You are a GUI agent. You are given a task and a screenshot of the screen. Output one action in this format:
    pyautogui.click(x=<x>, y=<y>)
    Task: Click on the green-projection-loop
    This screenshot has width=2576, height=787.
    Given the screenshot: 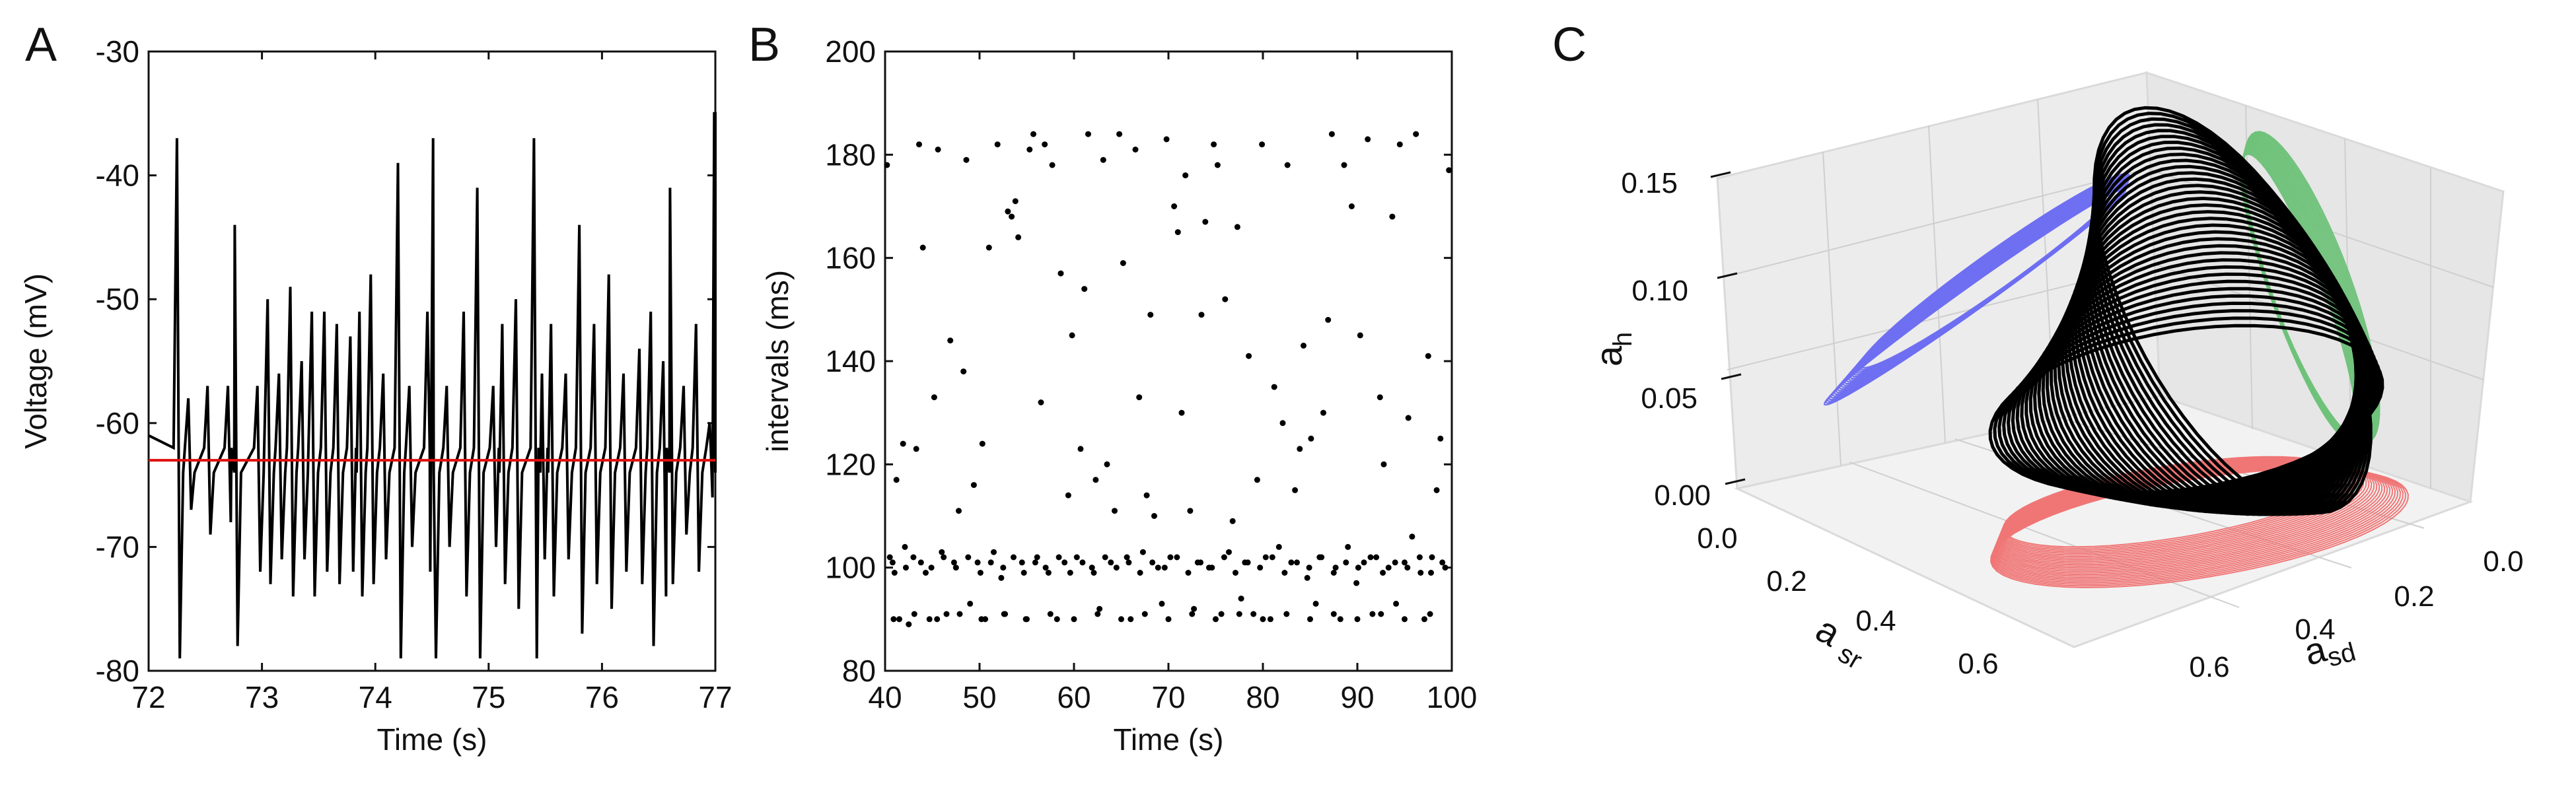 What is the action you would take?
    pyautogui.click(x=2312, y=287)
    